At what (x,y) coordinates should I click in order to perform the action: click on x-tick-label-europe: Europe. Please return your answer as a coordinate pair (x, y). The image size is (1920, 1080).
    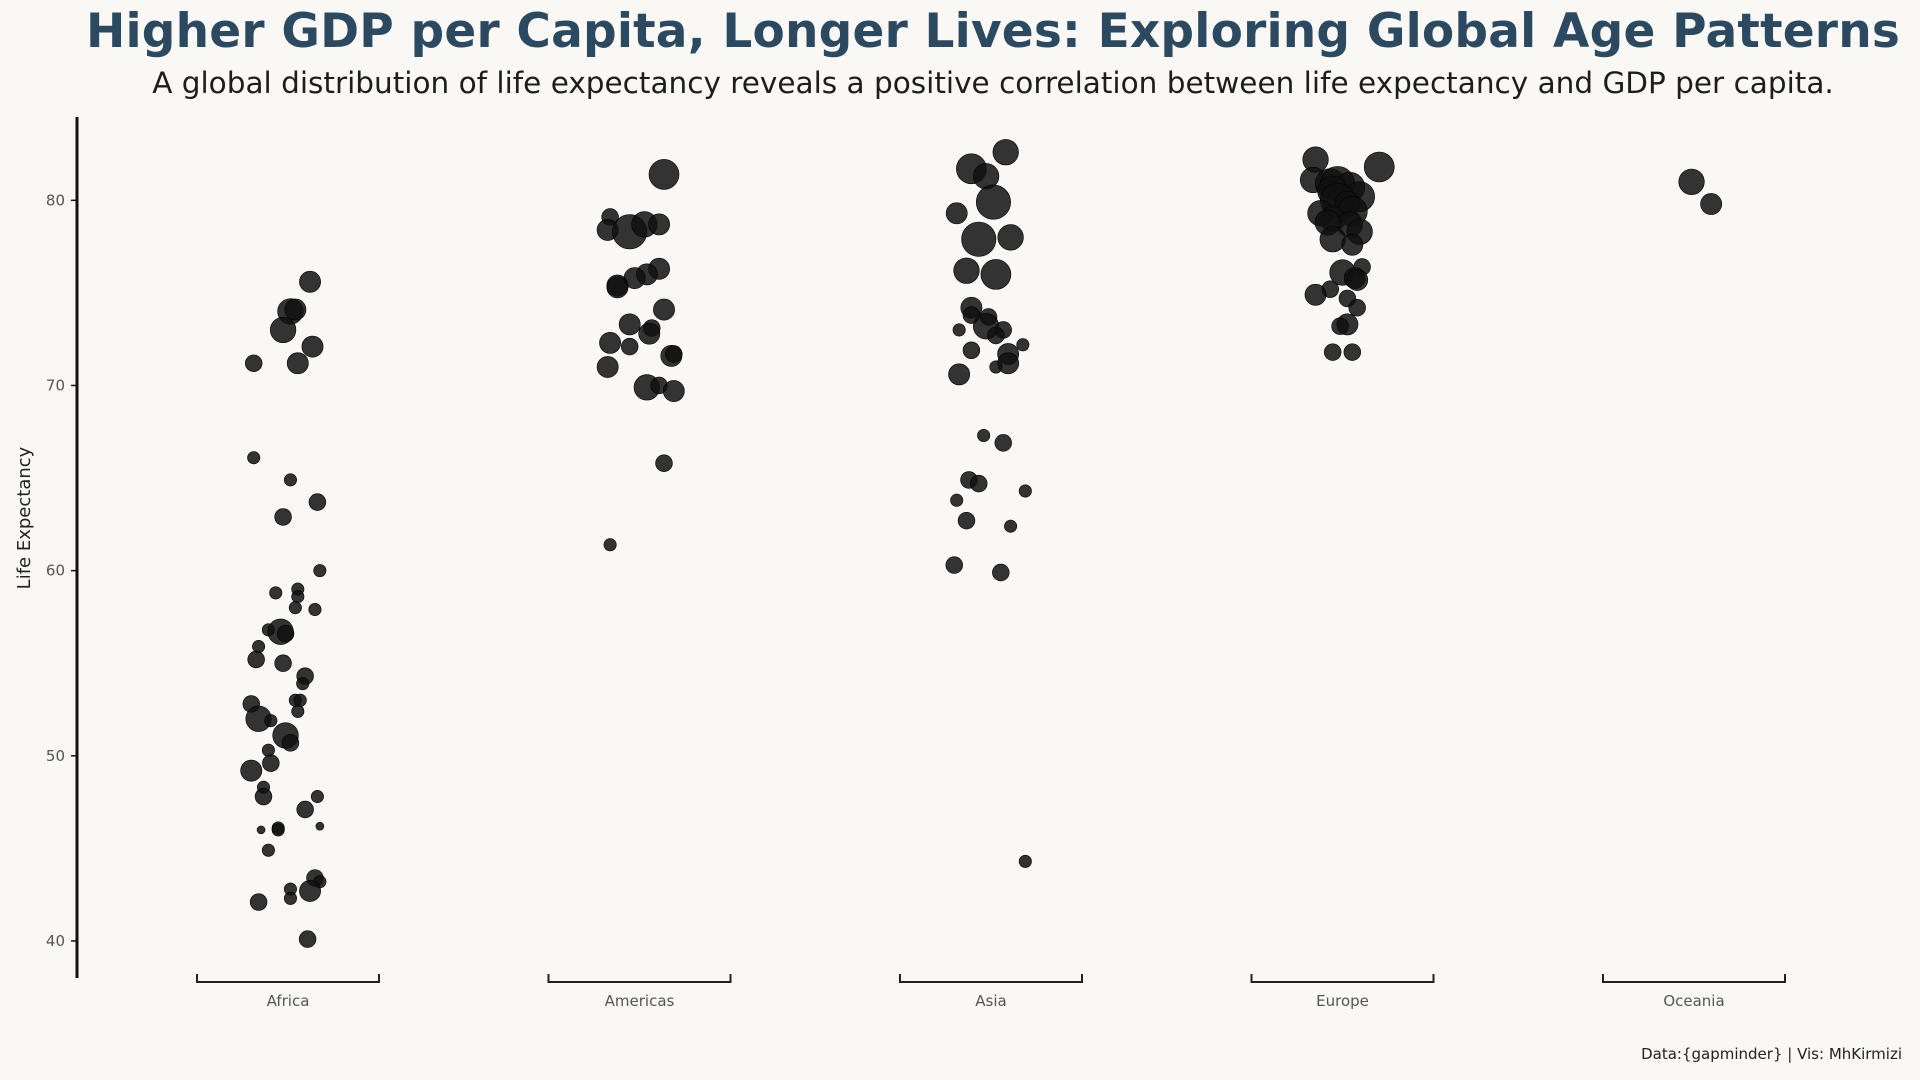
    Looking at the image, I should click on (1342, 1001).